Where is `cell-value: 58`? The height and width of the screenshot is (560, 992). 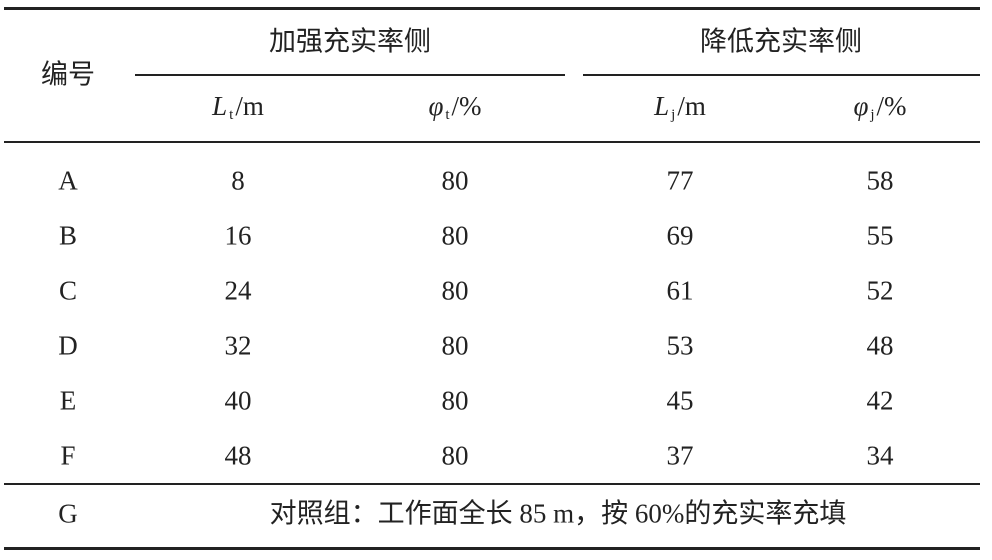
cell-value: 58 is located at coordinates (880, 180).